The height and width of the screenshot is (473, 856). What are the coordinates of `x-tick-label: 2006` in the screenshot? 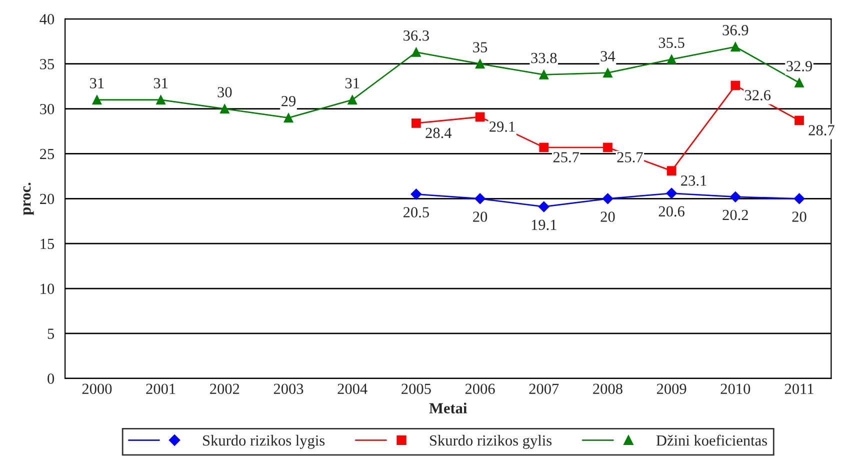 It's located at (480, 389).